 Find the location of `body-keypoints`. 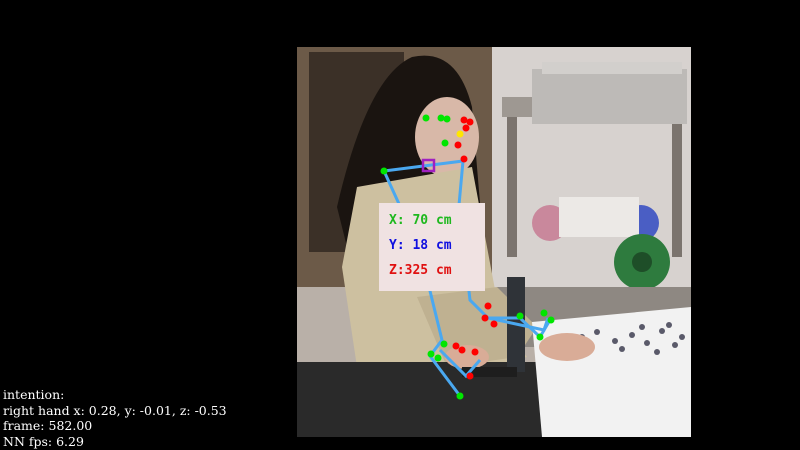

body-keypoints is located at coordinates (467, 277).